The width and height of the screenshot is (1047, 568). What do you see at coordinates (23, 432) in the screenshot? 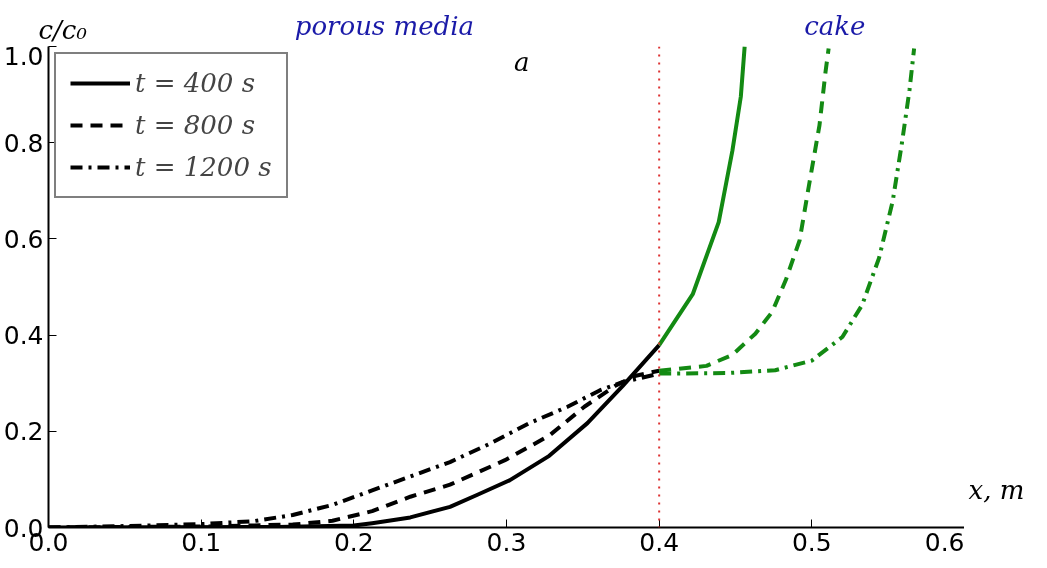
I see `y-tick-label: 0.2` at bounding box center [23, 432].